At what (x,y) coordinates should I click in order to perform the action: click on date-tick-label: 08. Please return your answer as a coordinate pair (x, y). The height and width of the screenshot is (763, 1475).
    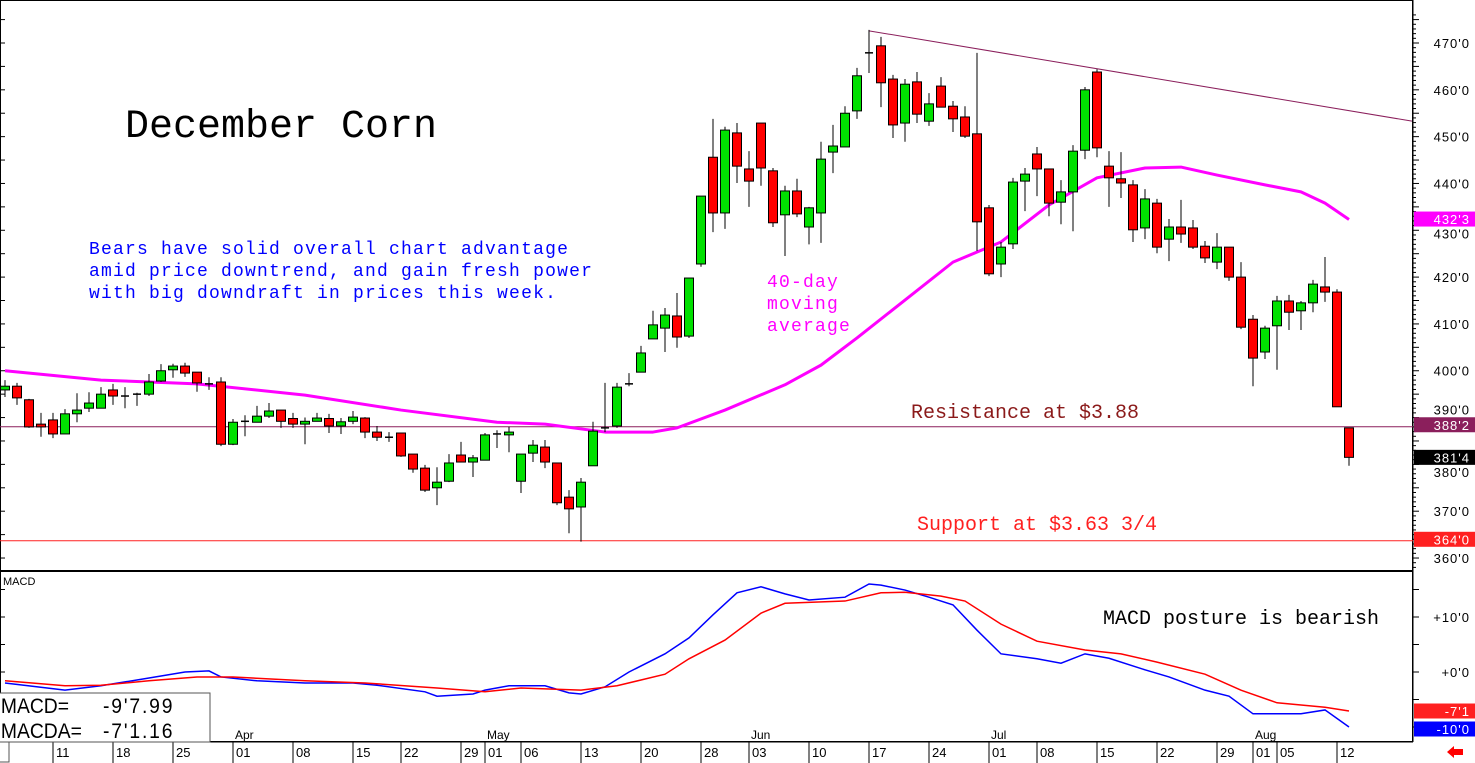
    Looking at the image, I should click on (303, 752).